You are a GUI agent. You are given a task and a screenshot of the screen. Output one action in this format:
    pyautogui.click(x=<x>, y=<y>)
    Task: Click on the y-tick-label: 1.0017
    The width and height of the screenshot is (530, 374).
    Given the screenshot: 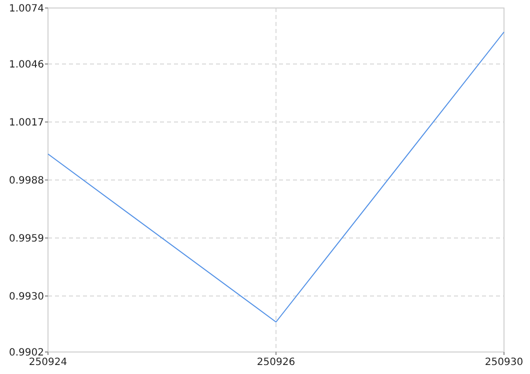 What is the action you would take?
    pyautogui.click(x=26, y=123)
    